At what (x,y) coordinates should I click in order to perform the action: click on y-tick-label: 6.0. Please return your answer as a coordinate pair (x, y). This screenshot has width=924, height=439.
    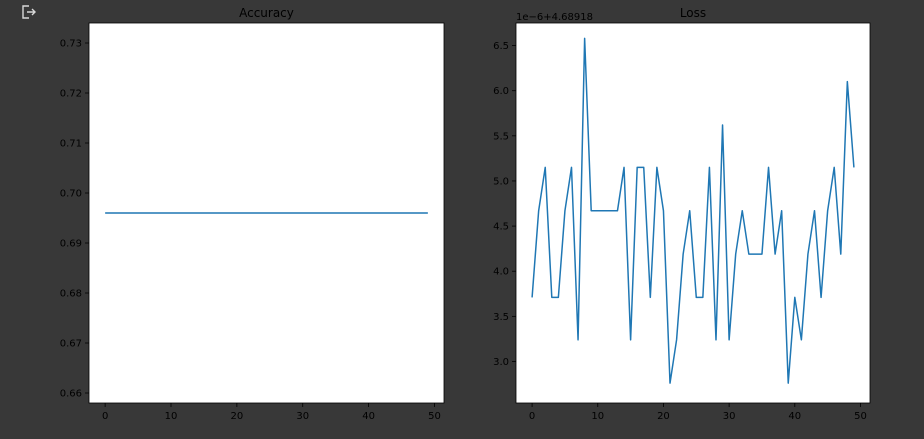
    Looking at the image, I should click on (501, 91).